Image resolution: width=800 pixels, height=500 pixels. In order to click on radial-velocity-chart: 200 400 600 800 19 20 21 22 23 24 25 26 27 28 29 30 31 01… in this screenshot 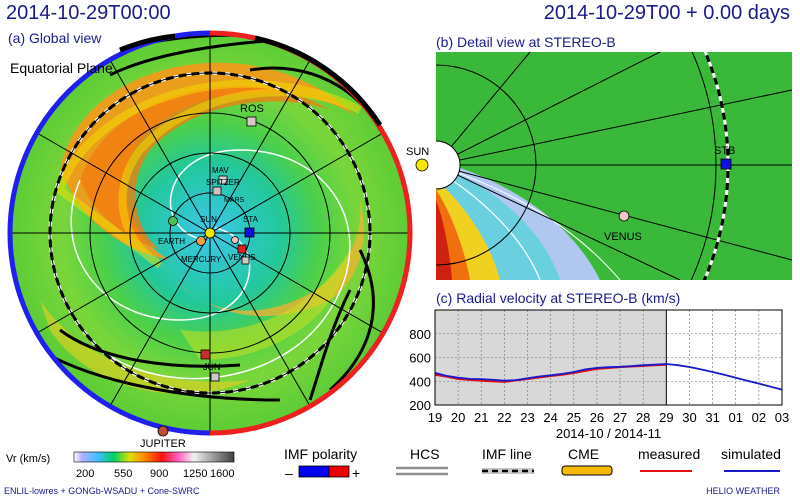, I will do `click(599, 375)`.